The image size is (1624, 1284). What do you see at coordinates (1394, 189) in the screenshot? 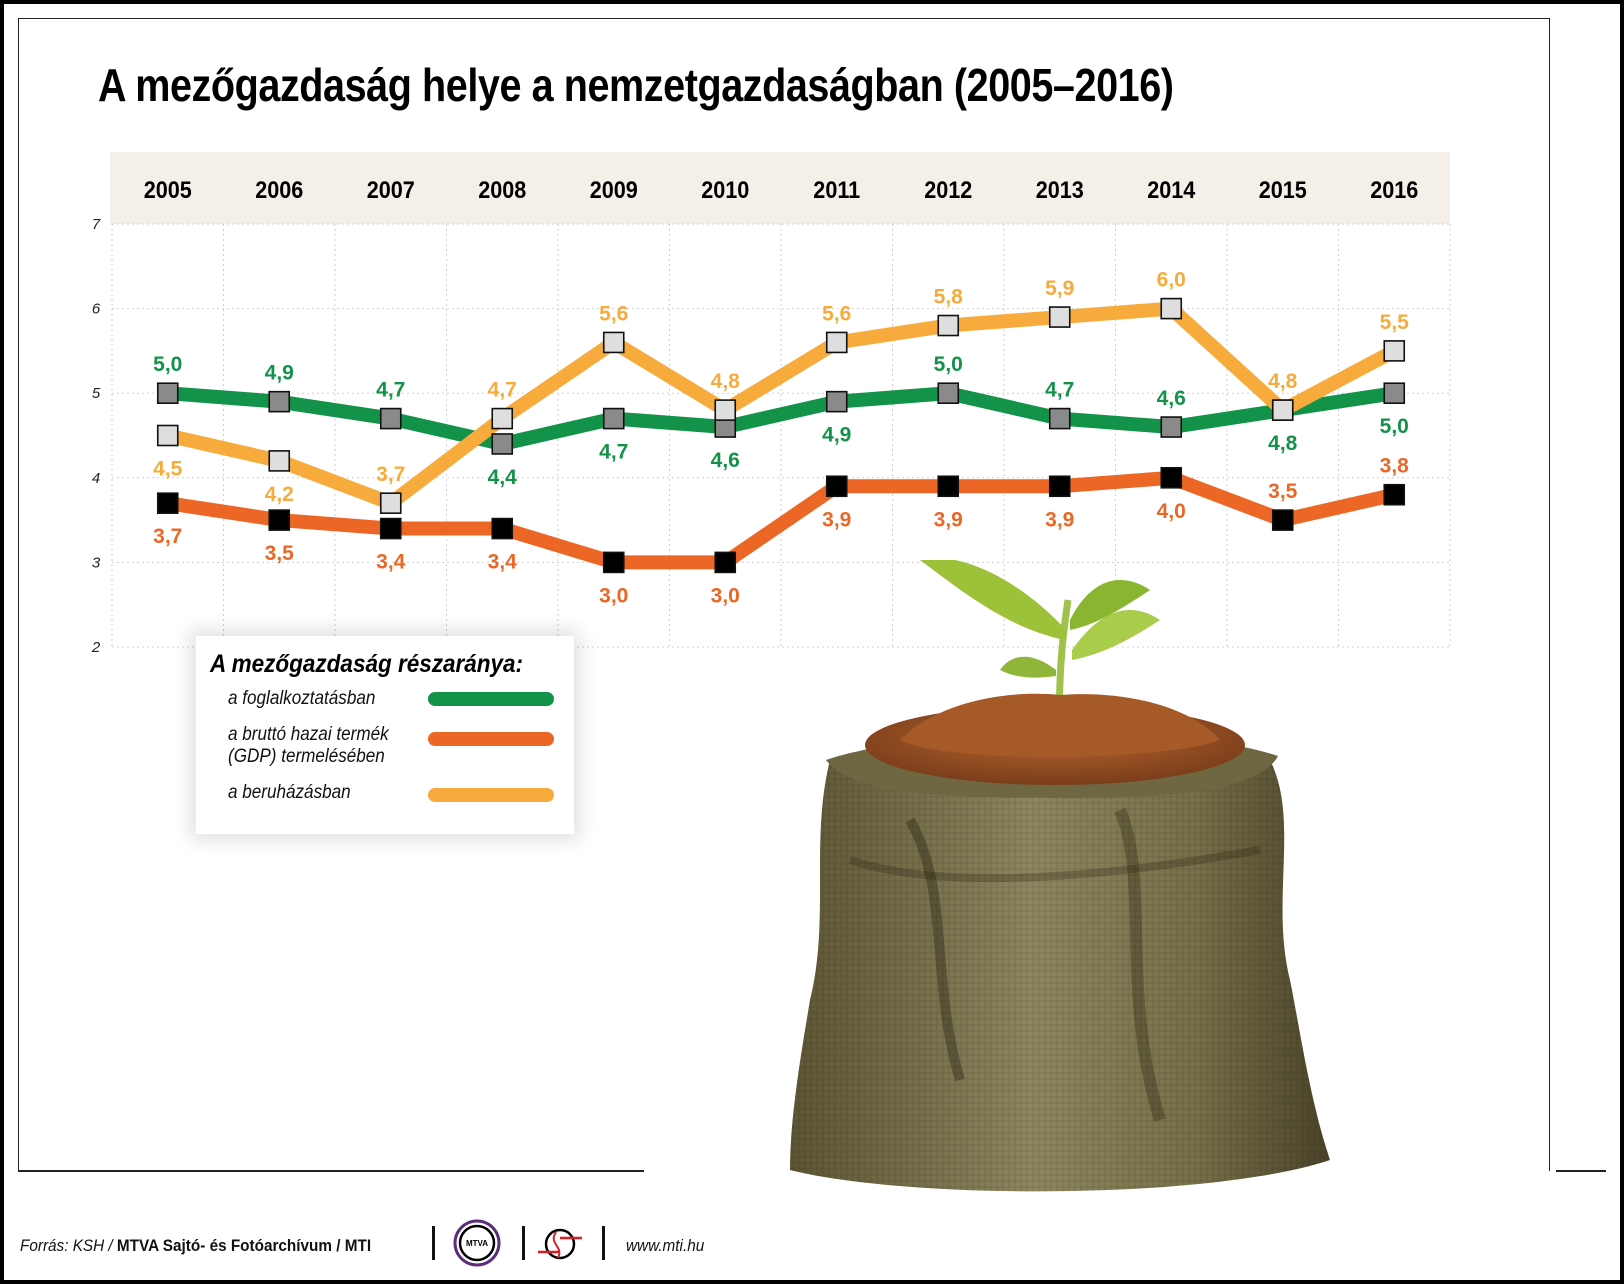
I see `year-label: 2016` at bounding box center [1394, 189].